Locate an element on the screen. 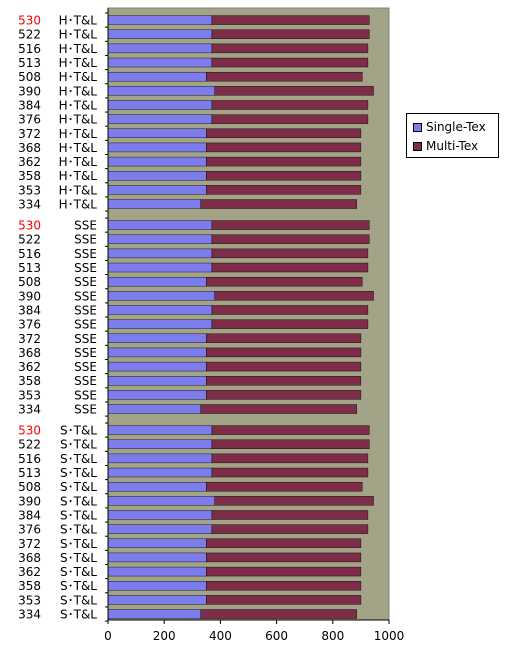 The height and width of the screenshot is (650, 507). category-number-label: 376 is located at coordinates (29, 530).